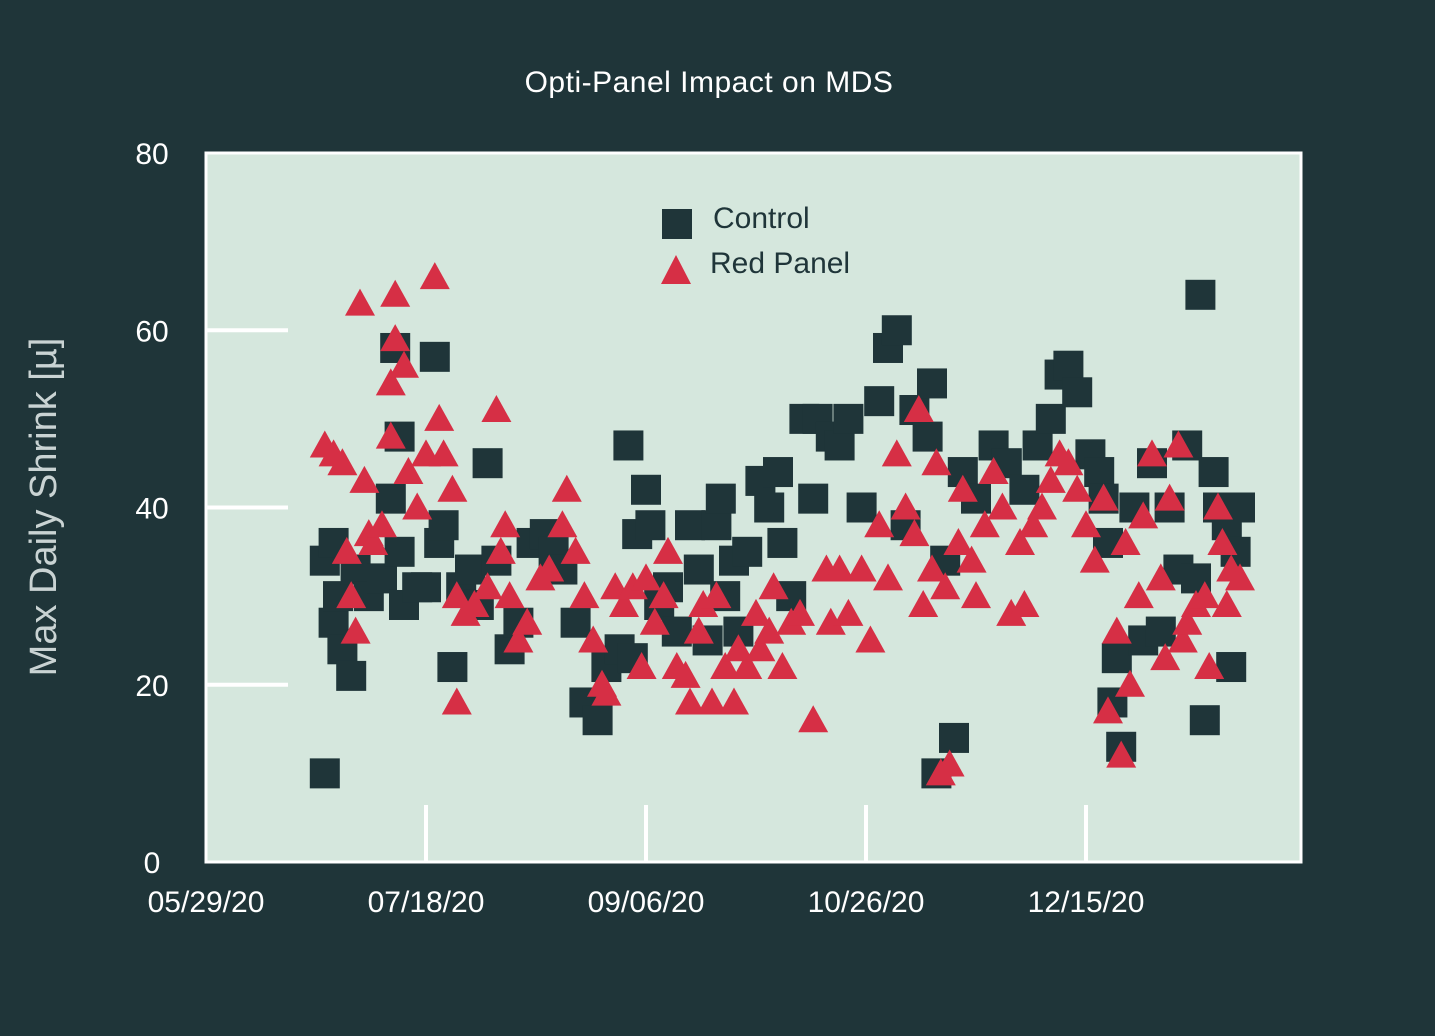  What do you see at coordinates (1086, 902) in the screenshot?
I see `x-tick-label: 12/15/20` at bounding box center [1086, 902].